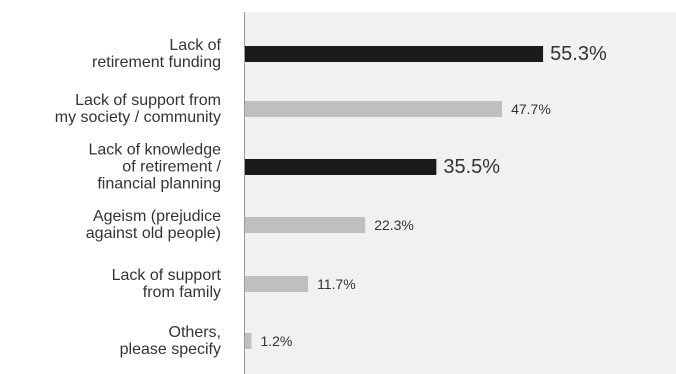 Image resolution: width=676 pixels, height=374 pixels. I want to click on category-label-line: against old people), so click(153, 233).